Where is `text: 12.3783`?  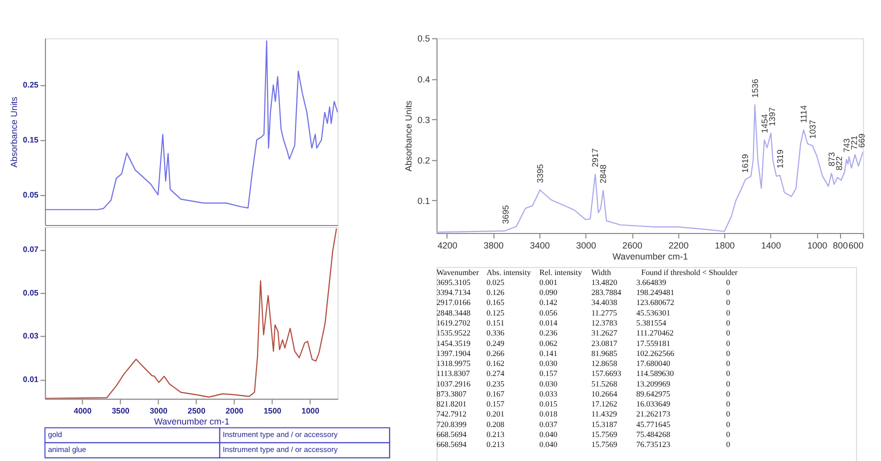
text: 12.3783 is located at coordinates (604, 323).